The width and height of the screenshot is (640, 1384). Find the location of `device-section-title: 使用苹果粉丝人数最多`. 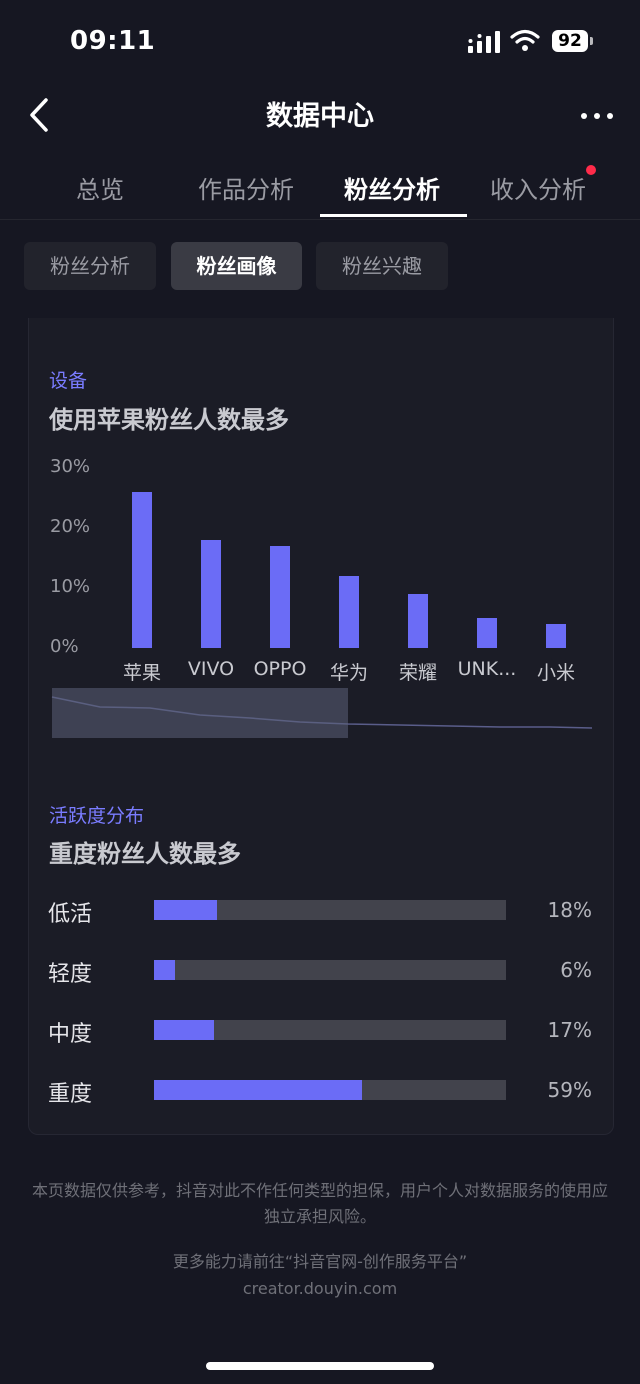

device-section-title: 使用苹果粉丝人数最多 is located at coordinates (169, 420).